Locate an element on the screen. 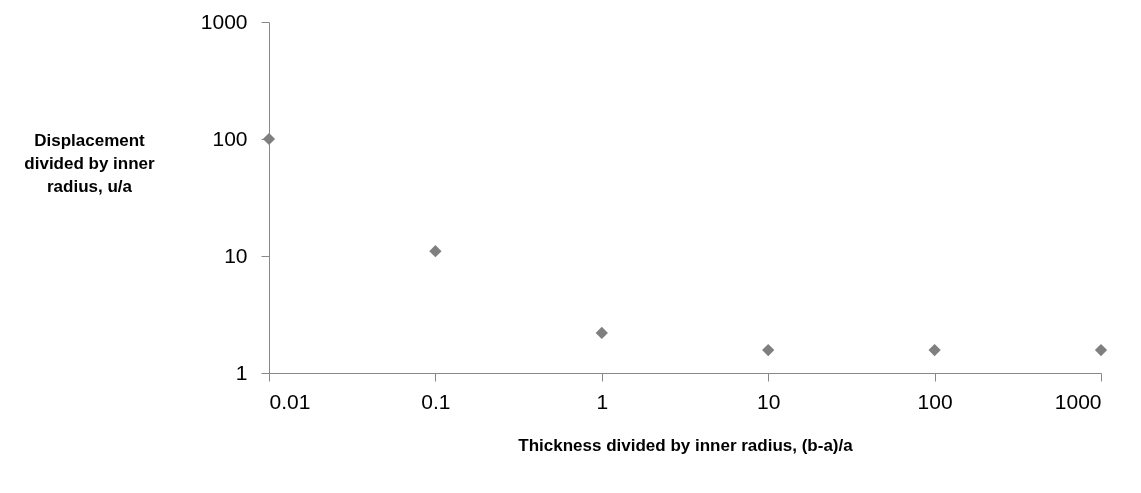 This screenshot has width=1141, height=493. x-tick-label: 1000 is located at coordinates (1078, 401).